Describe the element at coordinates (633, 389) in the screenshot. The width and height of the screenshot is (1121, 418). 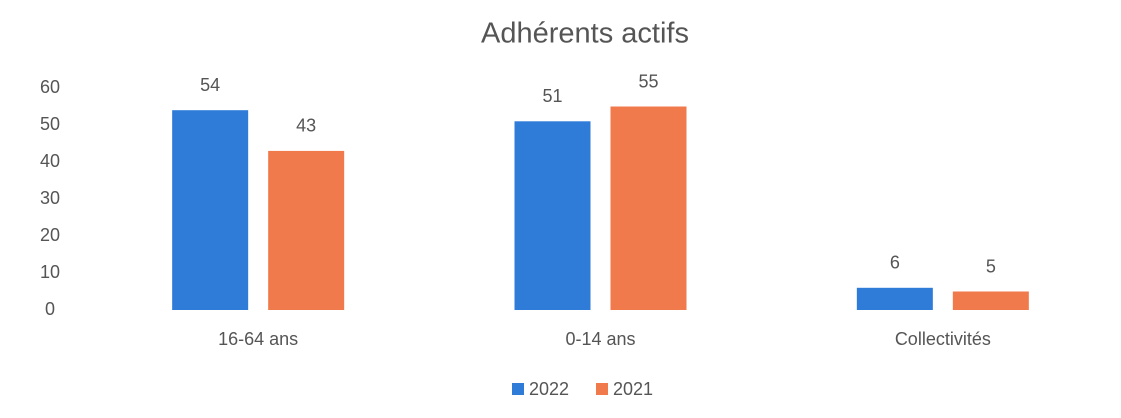
I see `legend-label: 2021` at that location.